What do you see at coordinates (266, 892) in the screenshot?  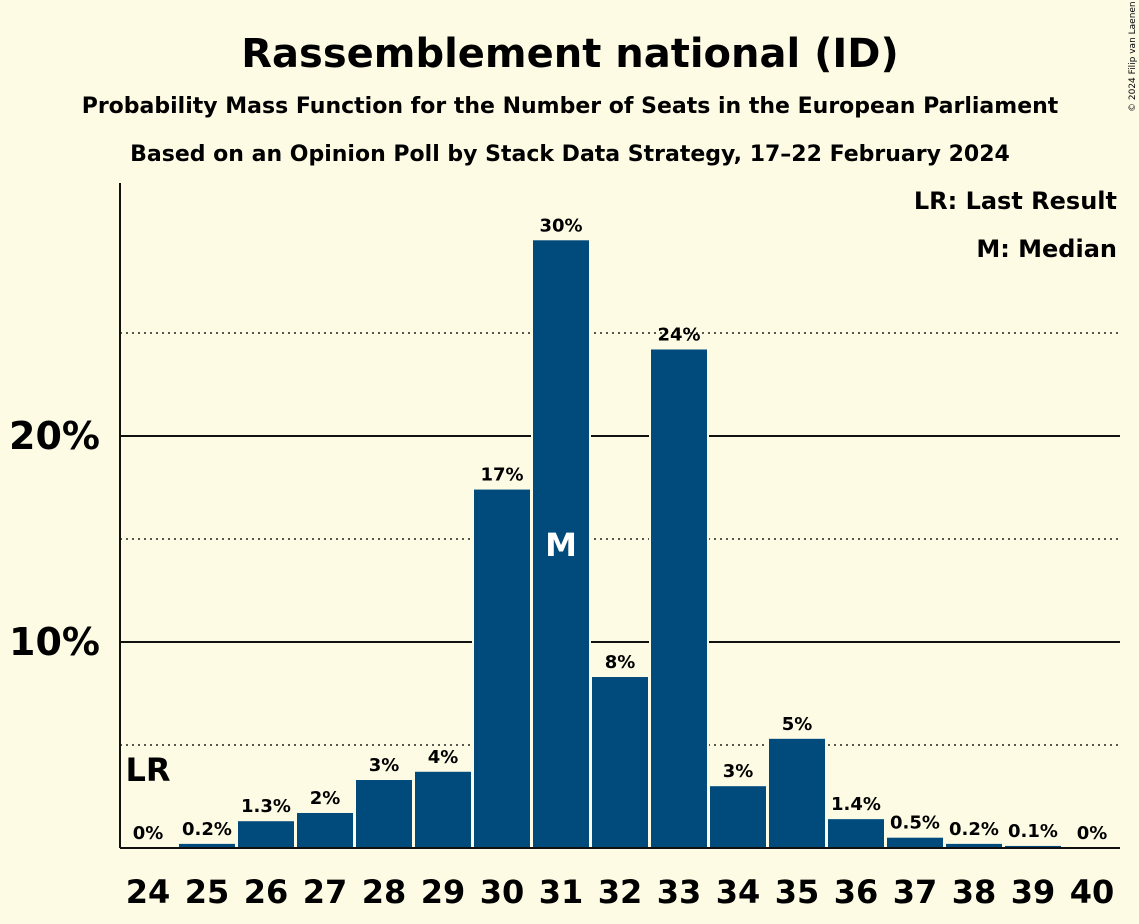 I see `x-tick-label: 26` at bounding box center [266, 892].